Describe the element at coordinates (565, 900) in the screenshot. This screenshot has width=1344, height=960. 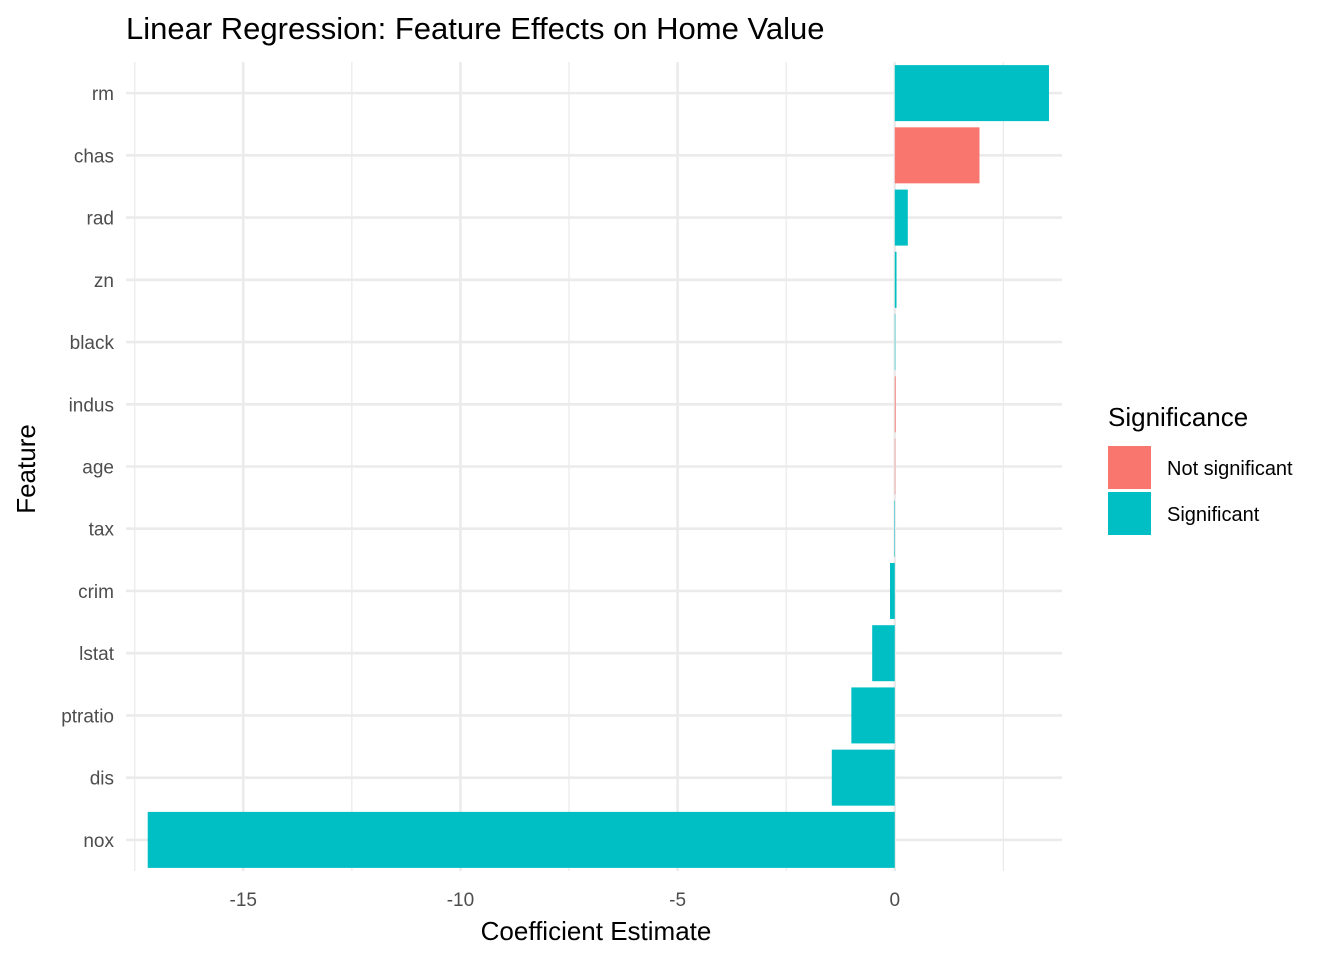
I see `x-axis-tick-labels: -15 -10 -5 0` at that location.